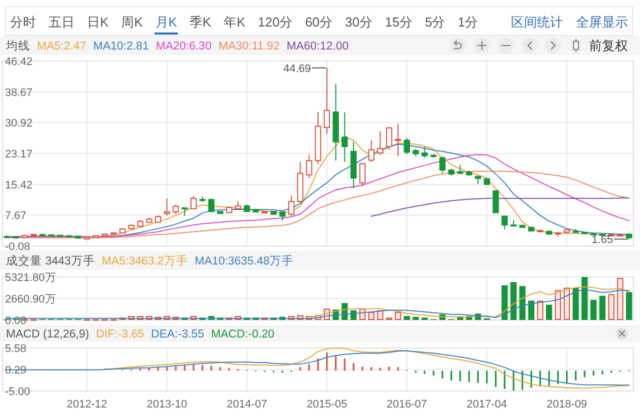 This screenshot has height=414, width=640. Describe the element at coordinates (407, 404) in the screenshot. I see `x-tick-label: 2016-07` at that location.